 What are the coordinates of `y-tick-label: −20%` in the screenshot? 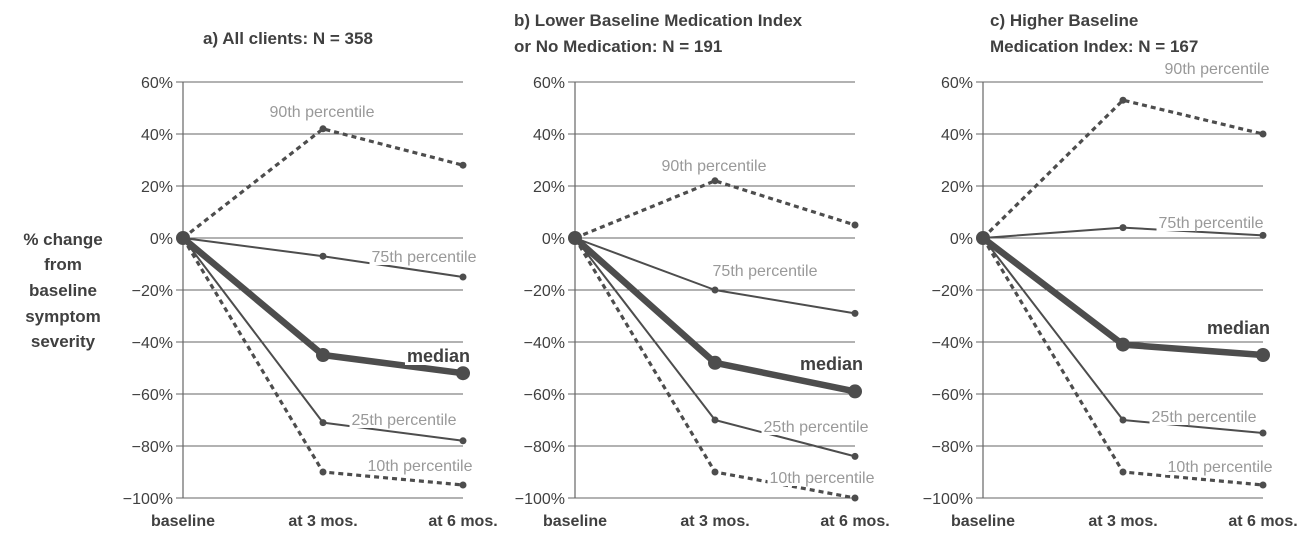 It's located at (152, 291).